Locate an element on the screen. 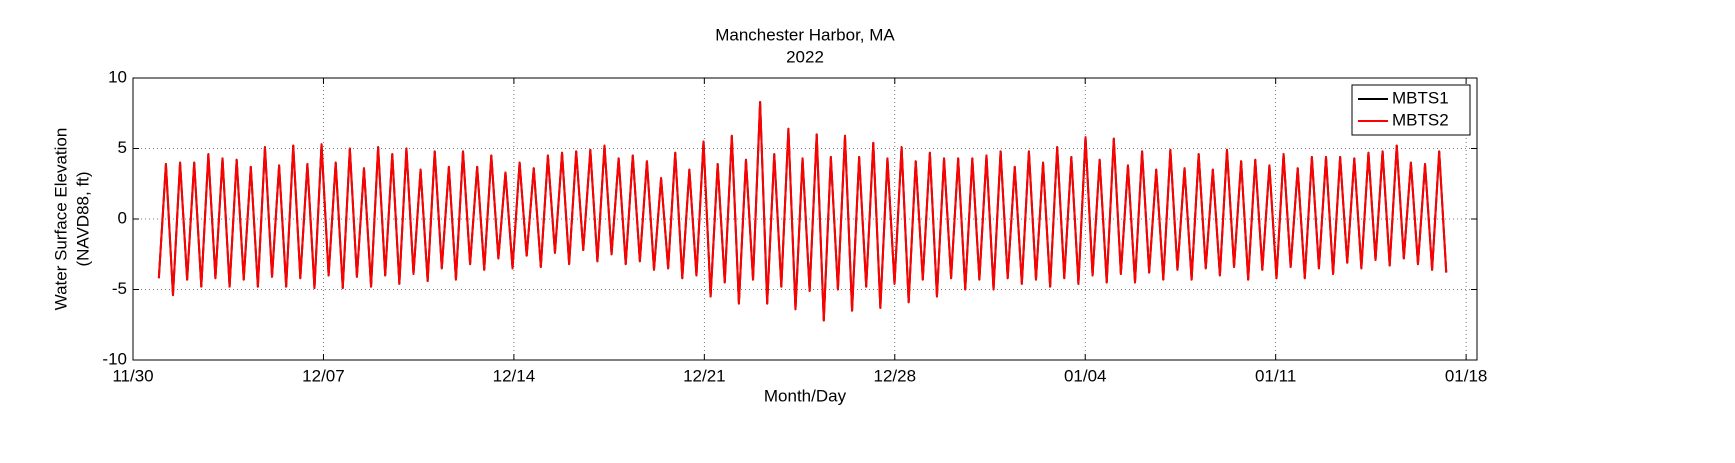 The height and width of the screenshot is (463, 1735). y-tick-label: -10 is located at coordinates (114, 358).